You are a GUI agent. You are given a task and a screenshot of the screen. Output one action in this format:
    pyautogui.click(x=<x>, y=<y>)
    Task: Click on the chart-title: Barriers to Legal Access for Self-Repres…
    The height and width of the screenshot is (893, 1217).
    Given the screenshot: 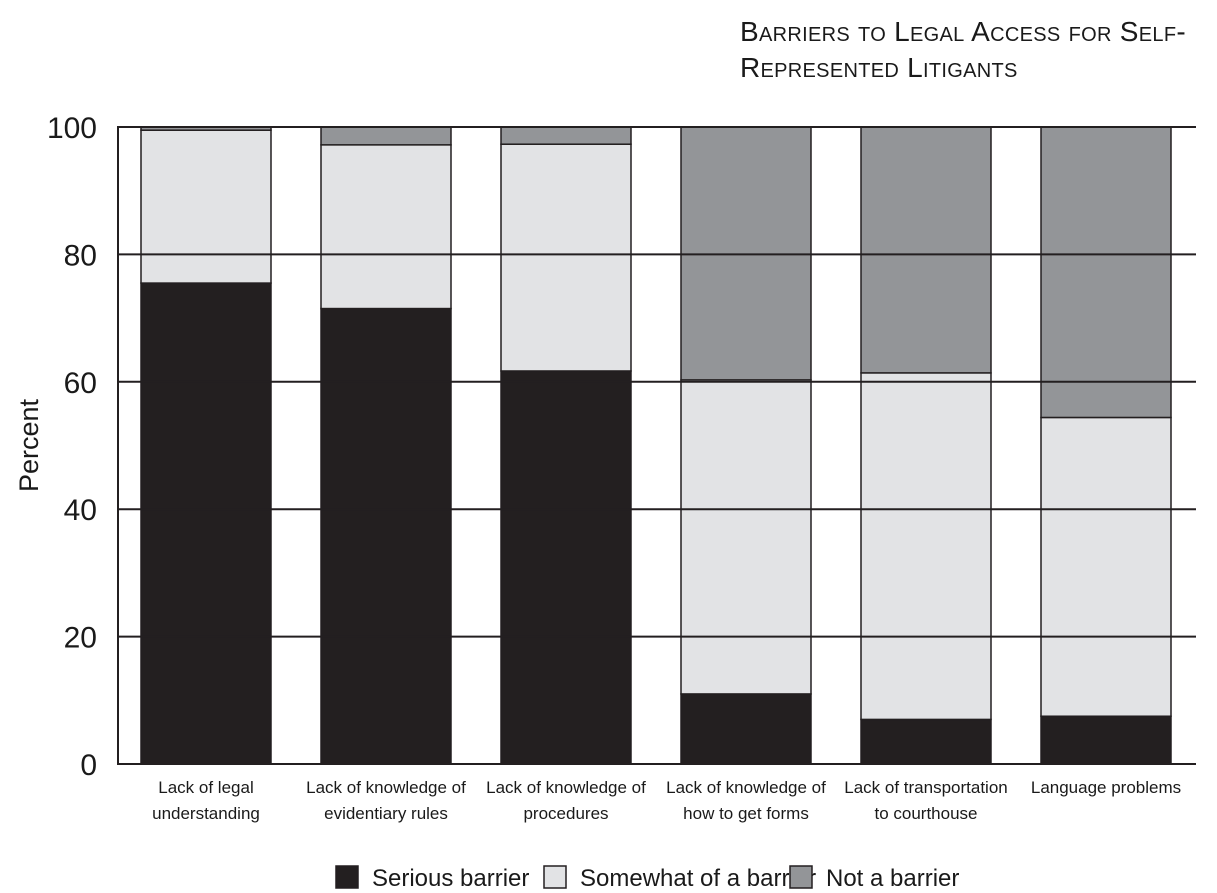 What is the action you would take?
    pyautogui.click(x=963, y=49)
    